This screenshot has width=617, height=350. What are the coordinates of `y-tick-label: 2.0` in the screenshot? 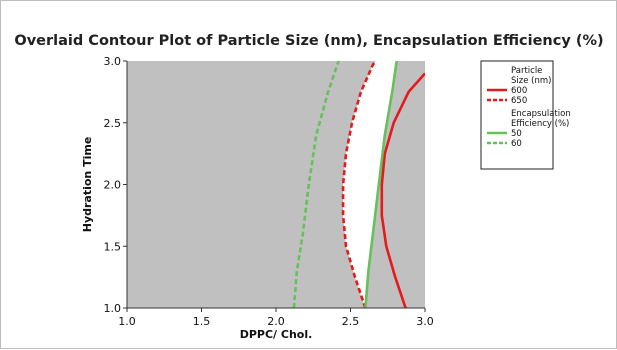 It's located at (113, 185).